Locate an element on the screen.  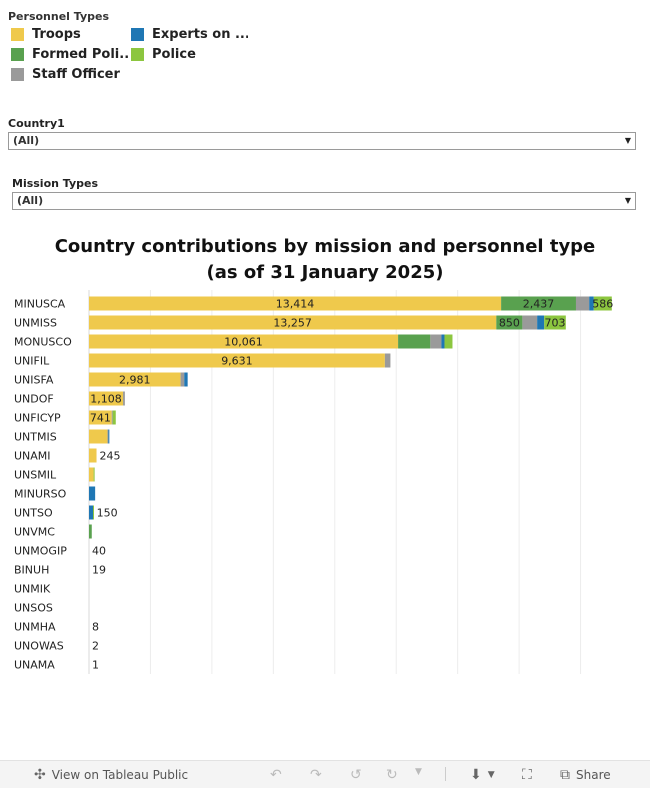
total-label: 8 is located at coordinates (95, 627).